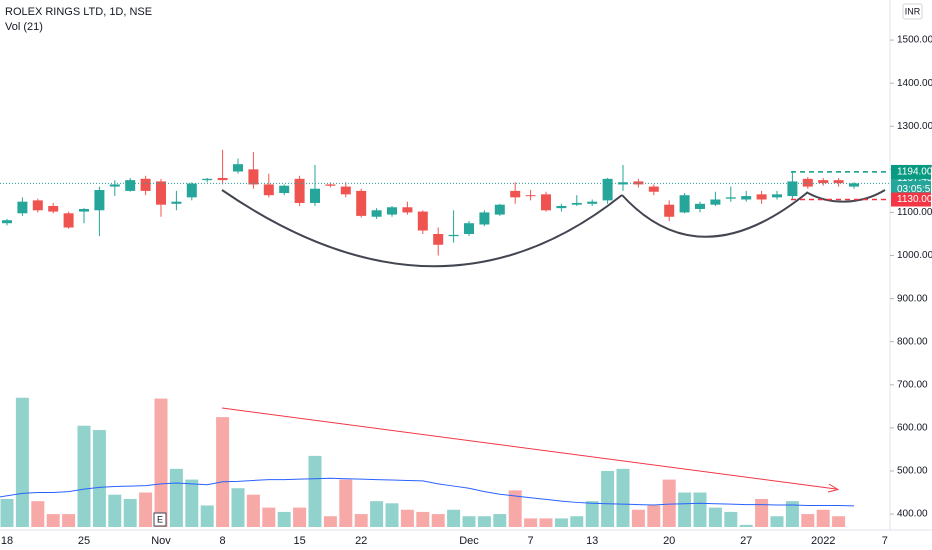  I want to click on volume-ma-line, so click(427, 492).